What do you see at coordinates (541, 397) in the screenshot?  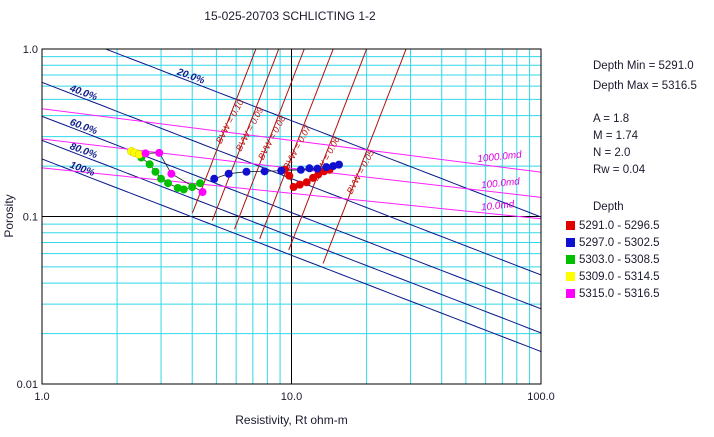 I see `x-tick-label: 100.0` at bounding box center [541, 397].